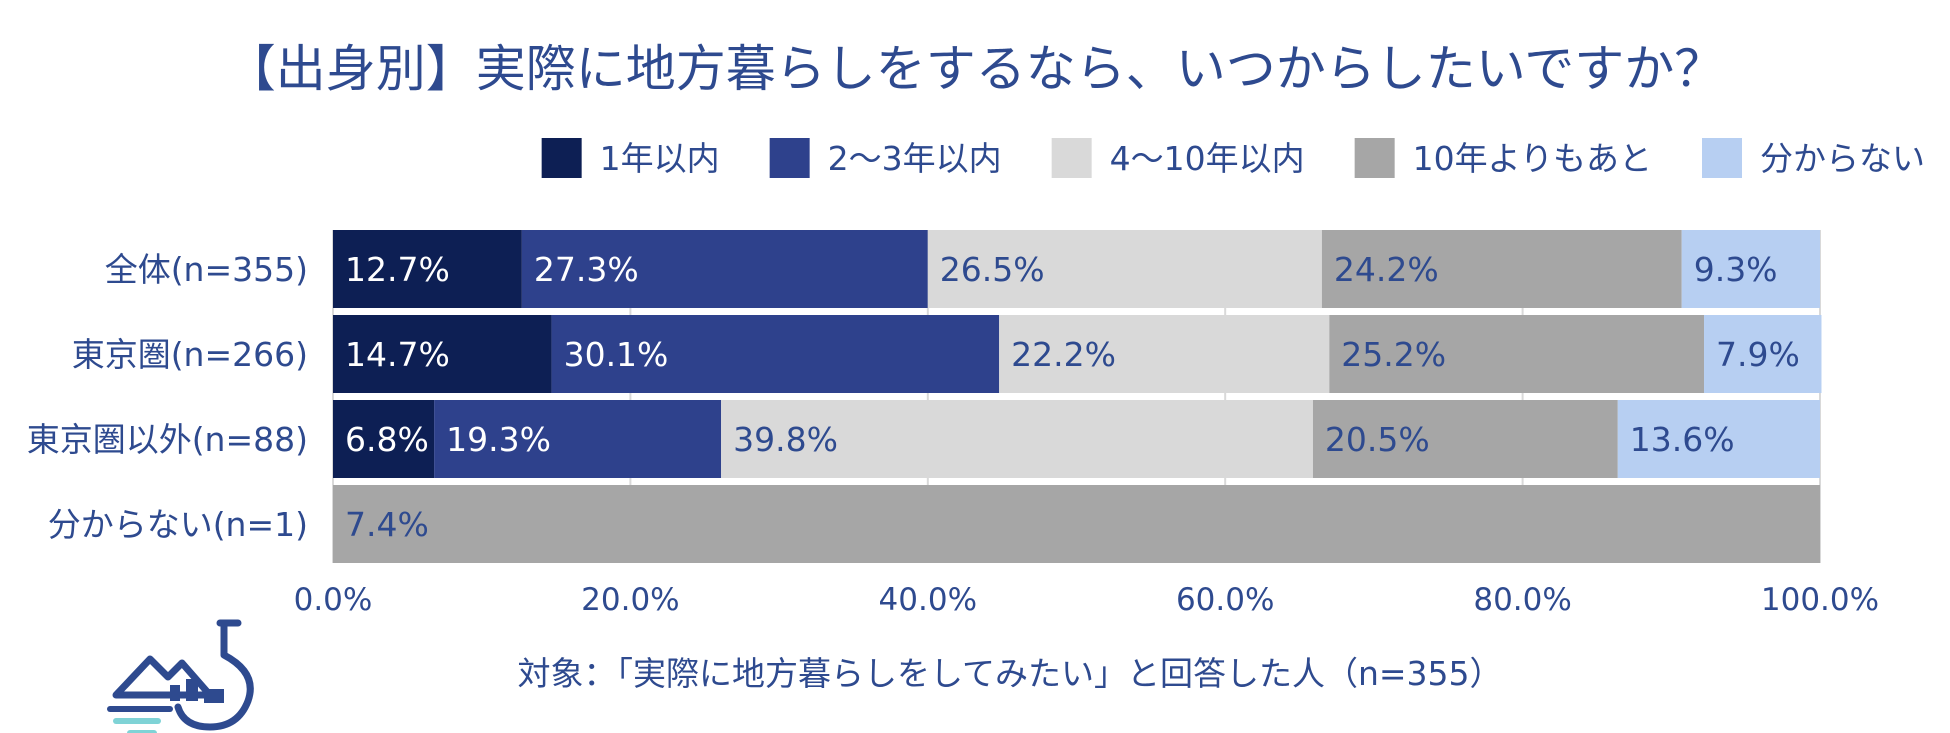 This screenshot has width=1950, height=733. What do you see at coordinates (586, 269) in the screenshot?
I see `data-label: 27.3%` at bounding box center [586, 269].